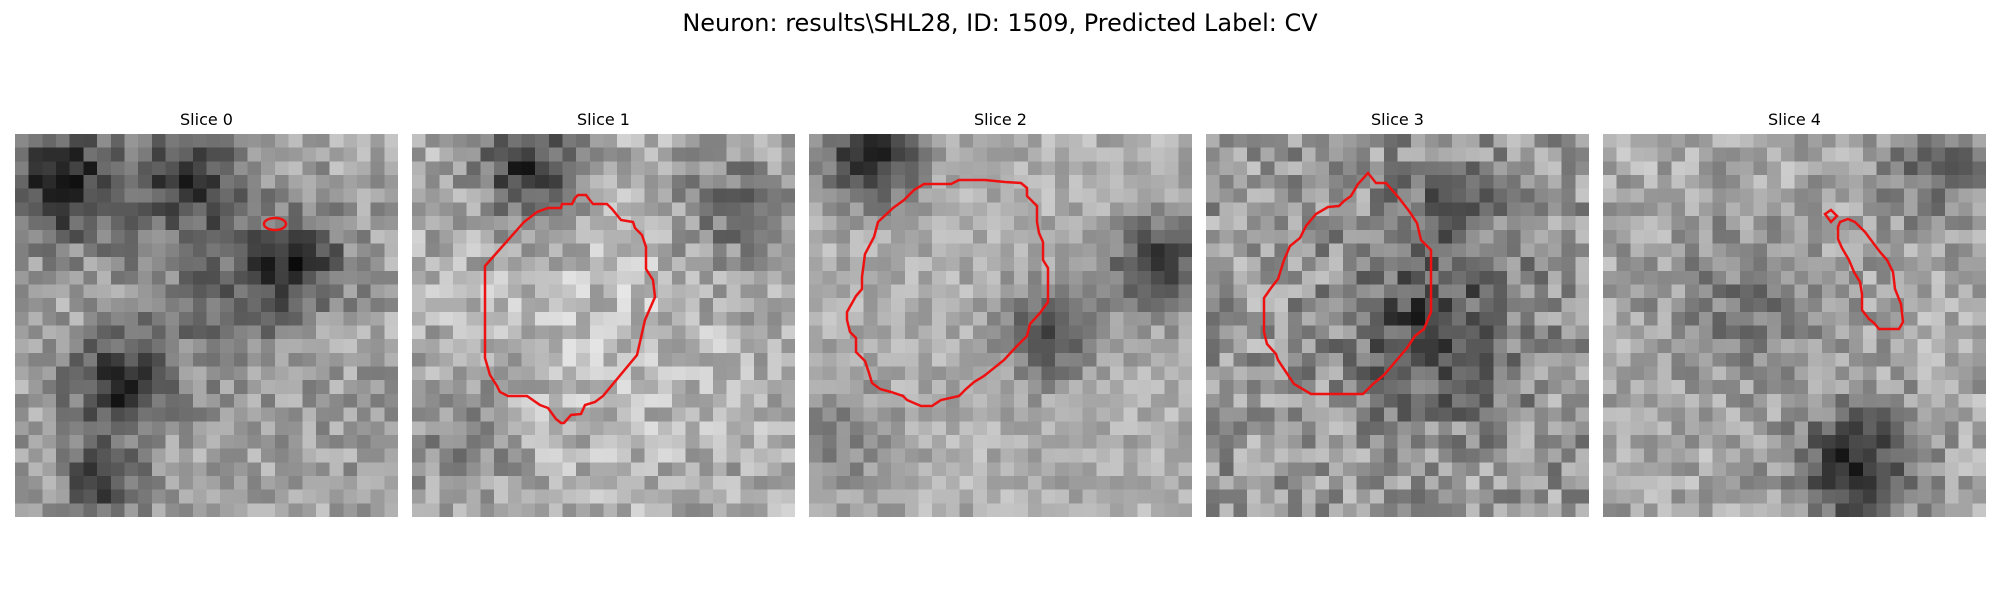 The image size is (2000, 600). I want to click on slice-panel-3: Slice 3, so click(1397, 313).